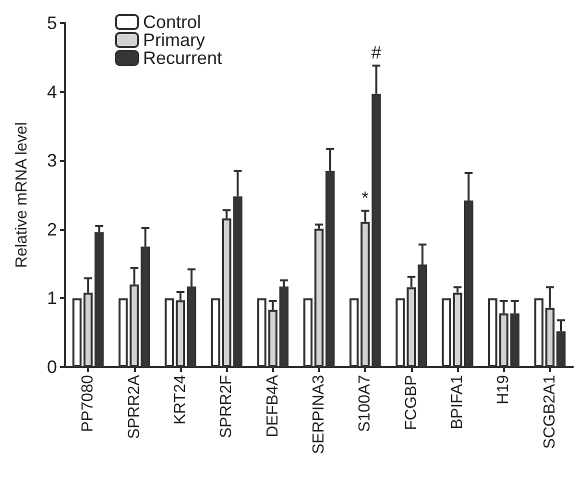 This screenshot has width=579, height=477. Describe the element at coordinates (174, 40) in the screenshot. I see `legend-label: Primary` at that location.